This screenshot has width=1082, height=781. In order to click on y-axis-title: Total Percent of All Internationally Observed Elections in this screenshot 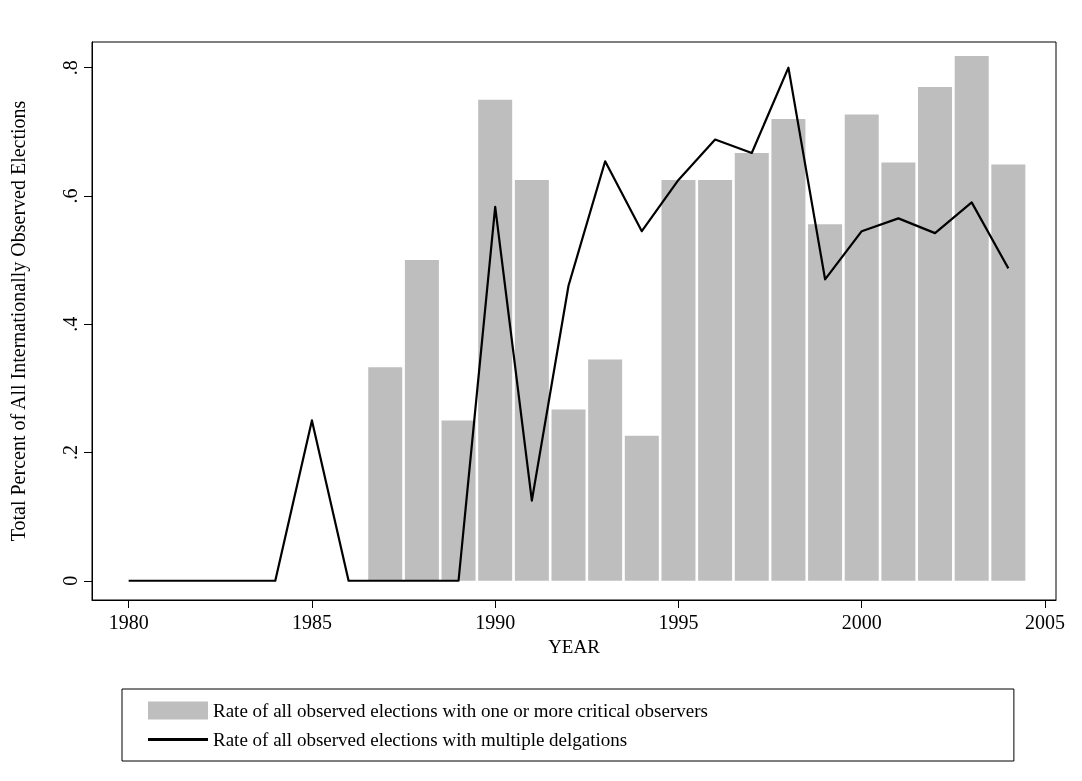, I will do `click(18, 321)`.